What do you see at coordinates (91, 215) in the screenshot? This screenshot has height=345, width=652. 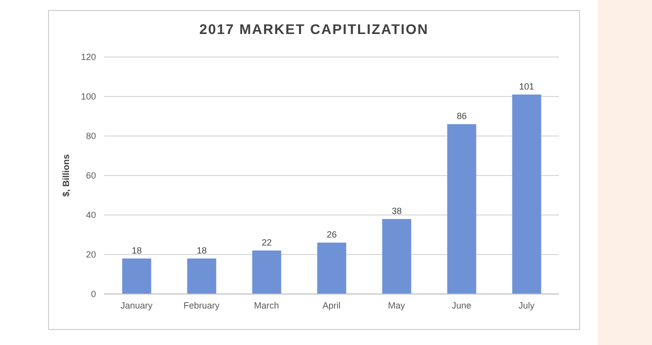 I see `y-tick-label: 40` at bounding box center [91, 215].